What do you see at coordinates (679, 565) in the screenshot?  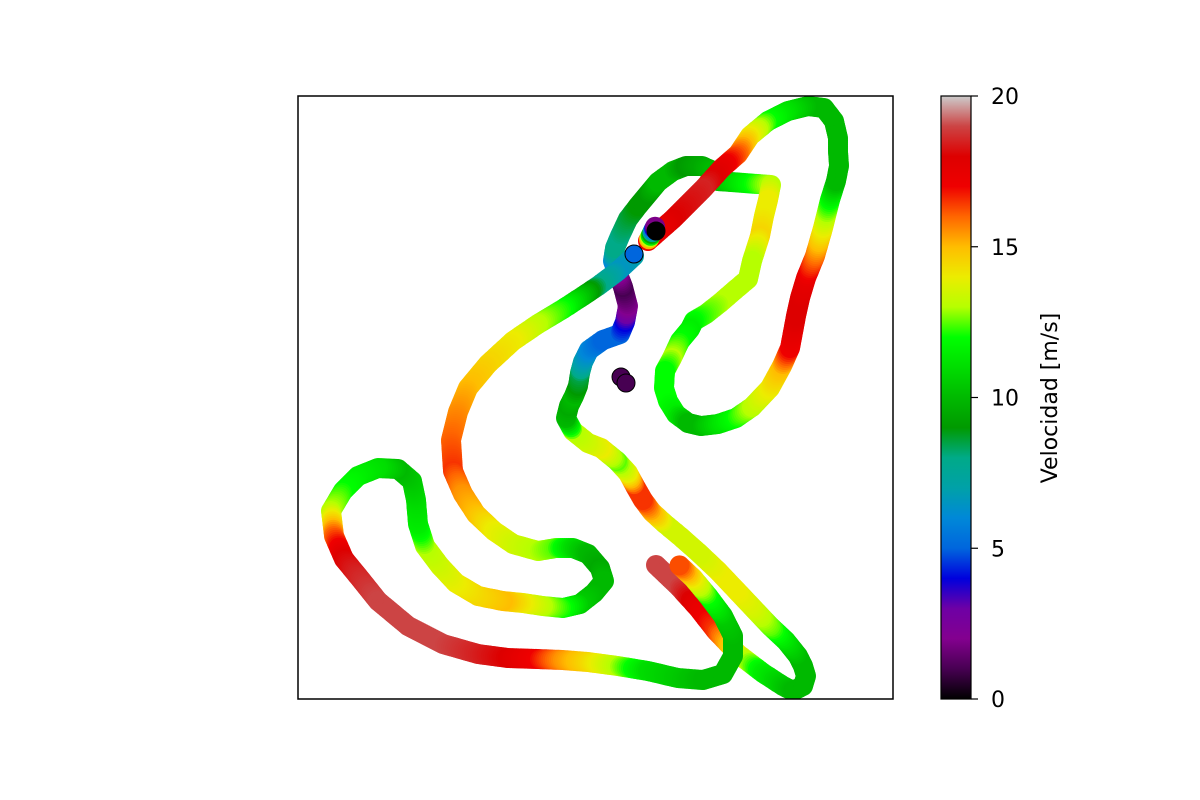 I see `track-point` at bounding box center [679, 565].